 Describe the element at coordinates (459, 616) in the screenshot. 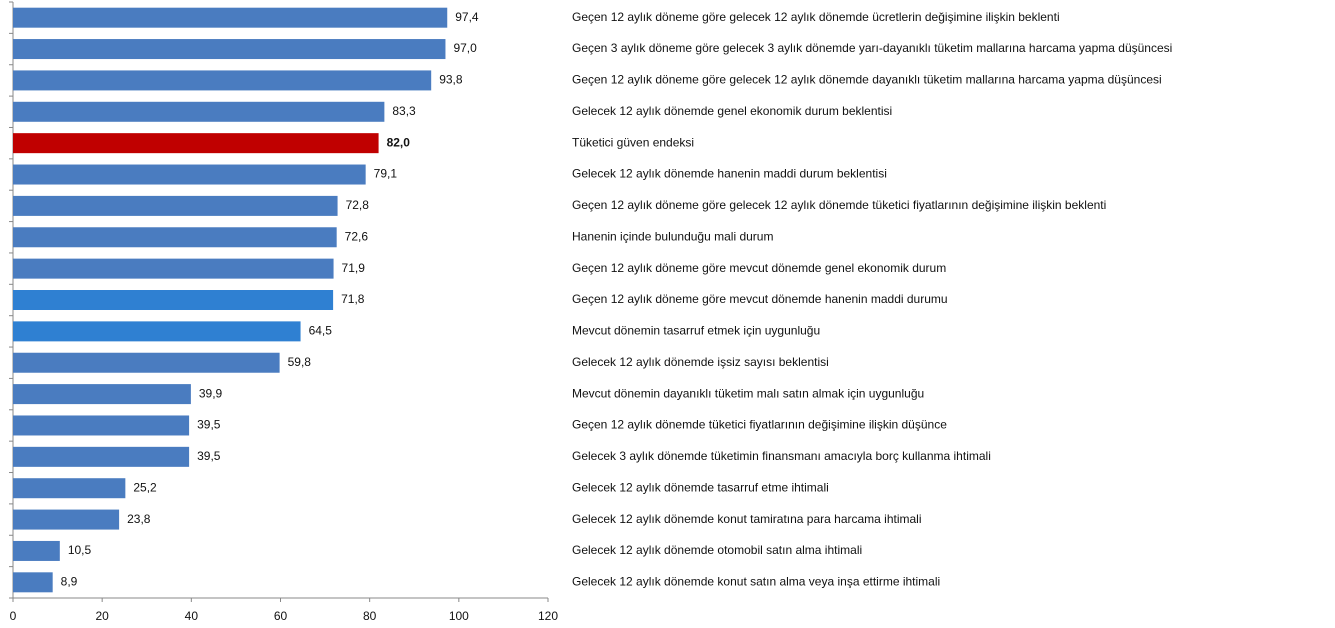

I see `x-tick-label: 100` at that location.